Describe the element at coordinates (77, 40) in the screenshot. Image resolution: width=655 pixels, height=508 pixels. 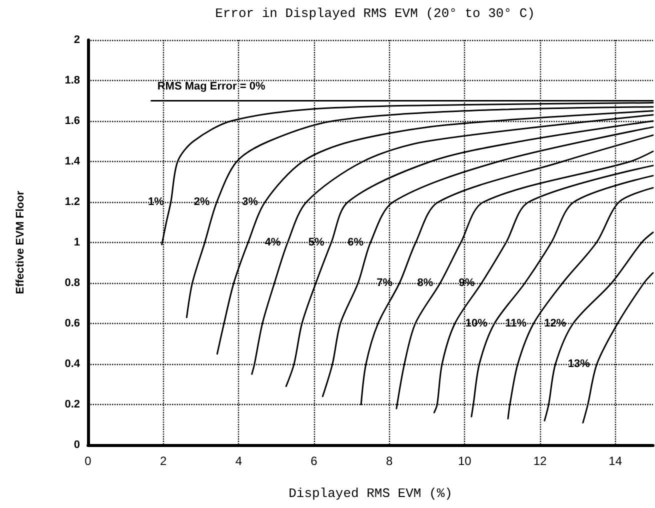
I see `y-tick-label: 2` at that location.